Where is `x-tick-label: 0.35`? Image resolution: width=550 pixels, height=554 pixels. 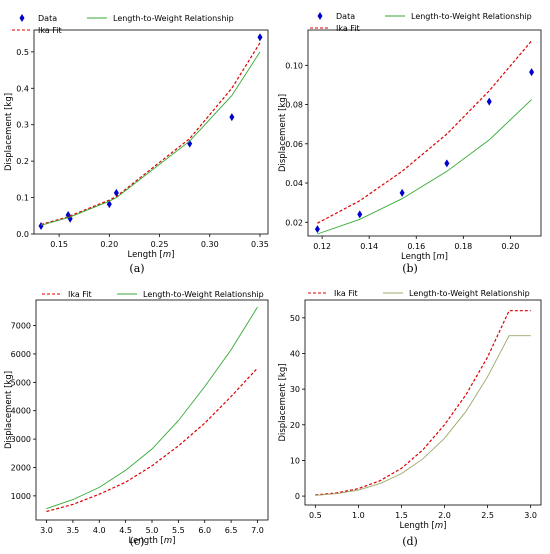
x-tick-label: 0.35 is located at coordinates (260, 244).